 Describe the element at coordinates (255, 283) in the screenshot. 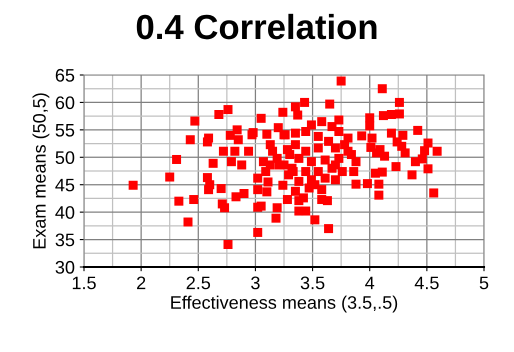

I see `x-tick-label: 3` at that location.